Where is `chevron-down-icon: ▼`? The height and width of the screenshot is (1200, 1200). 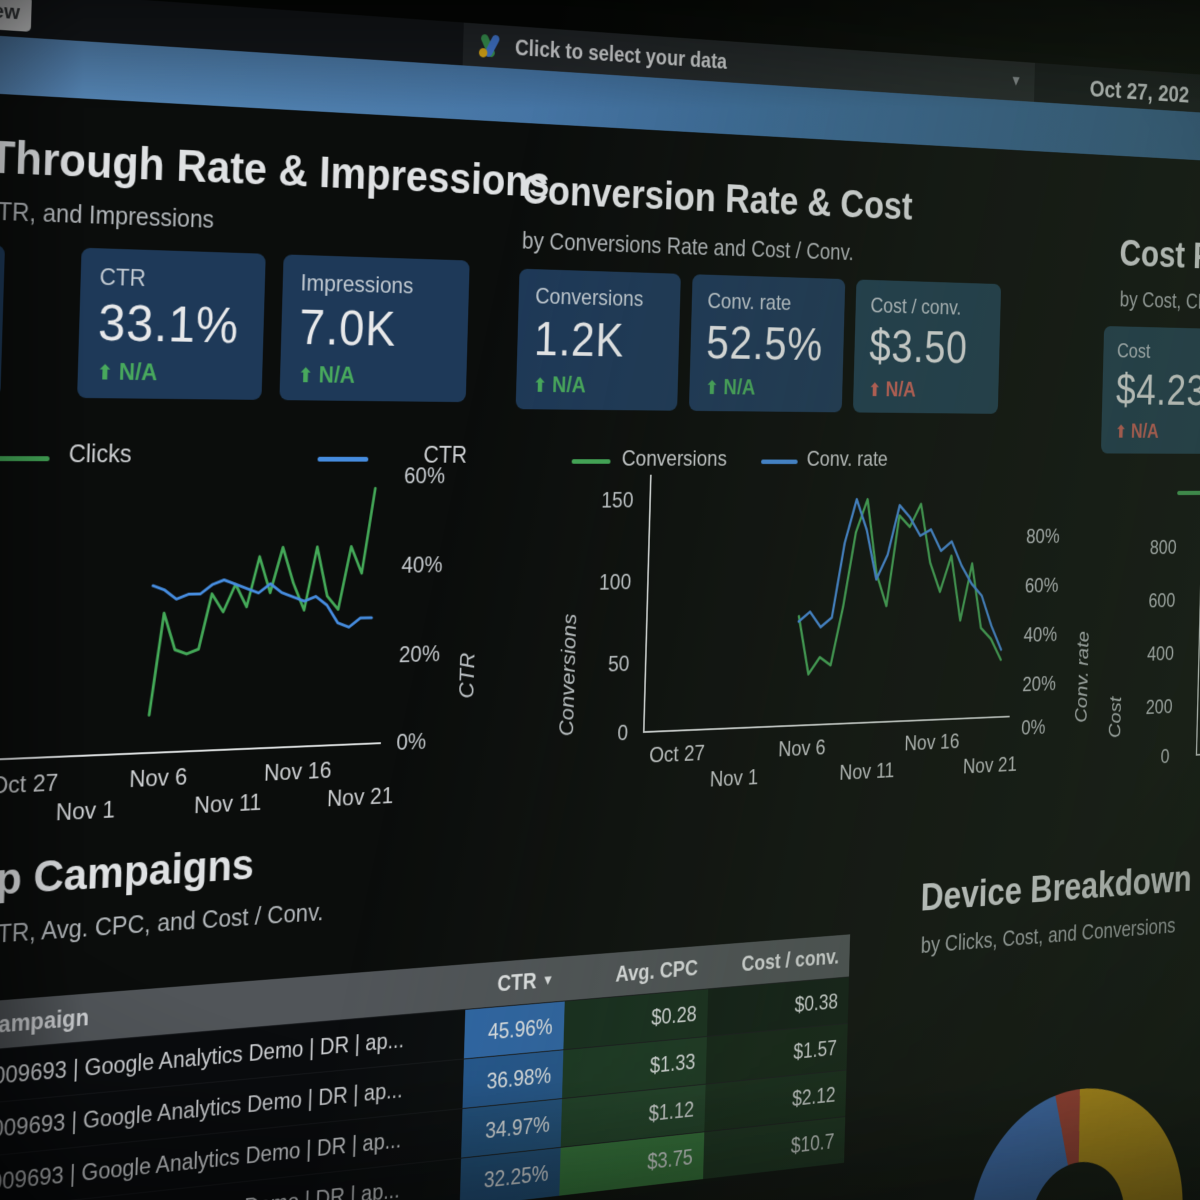
chevron-down-icon: ▼ is located at coordinates (1016, 81).